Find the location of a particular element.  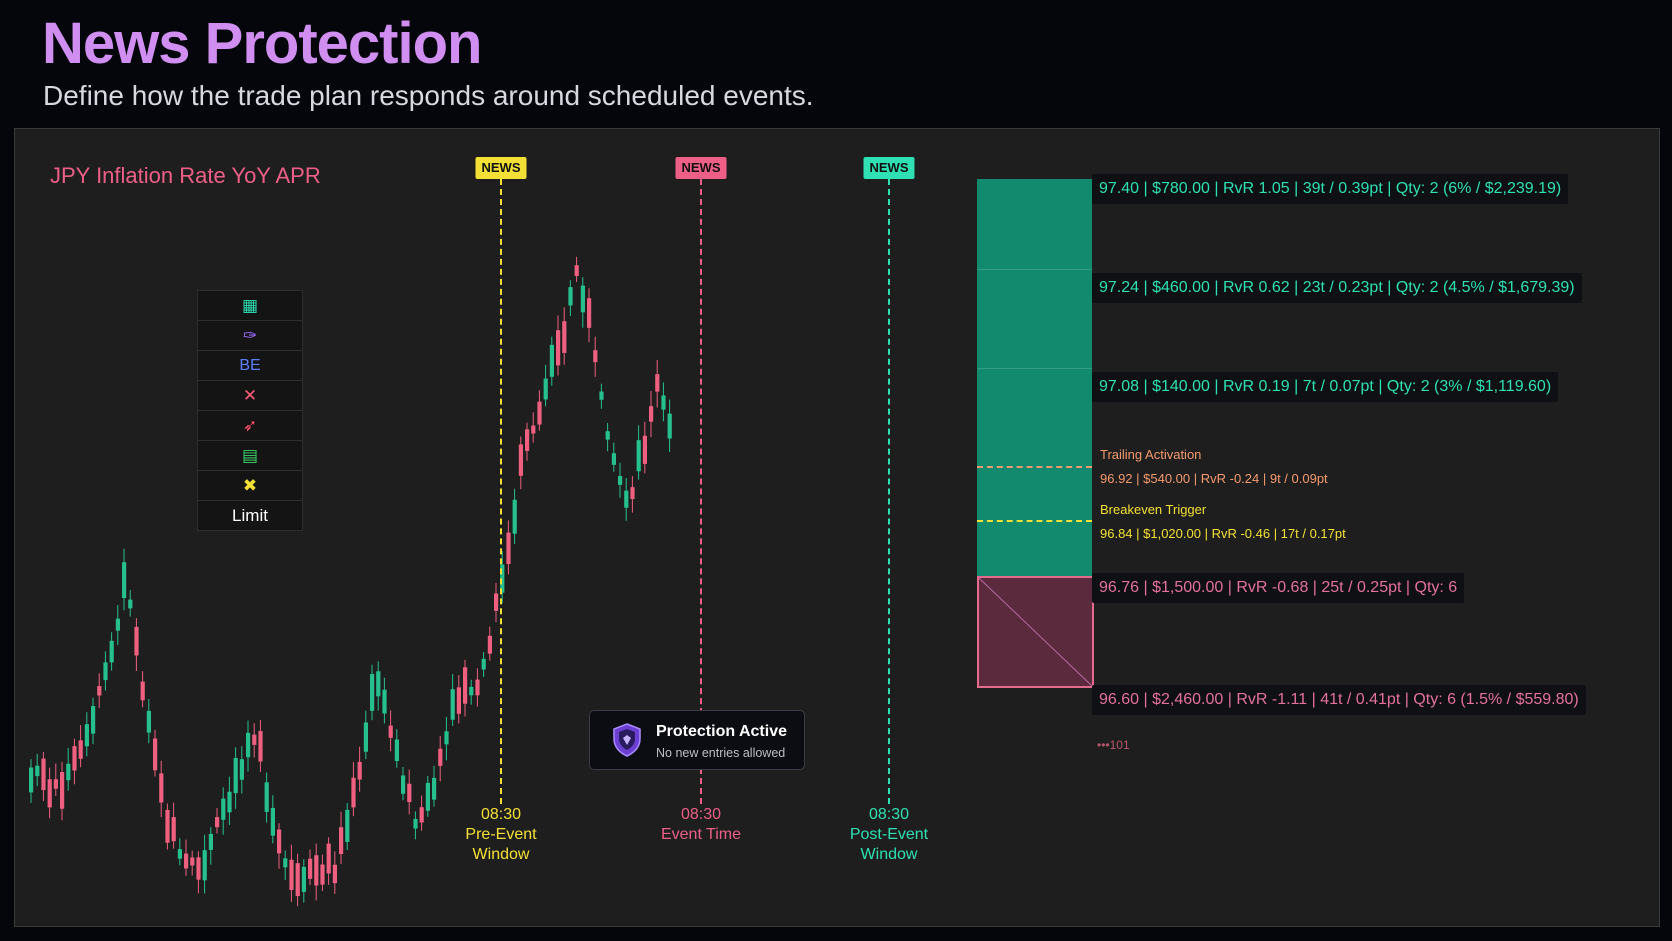

trailing-activation-line is located at coordinates (1034, 467).